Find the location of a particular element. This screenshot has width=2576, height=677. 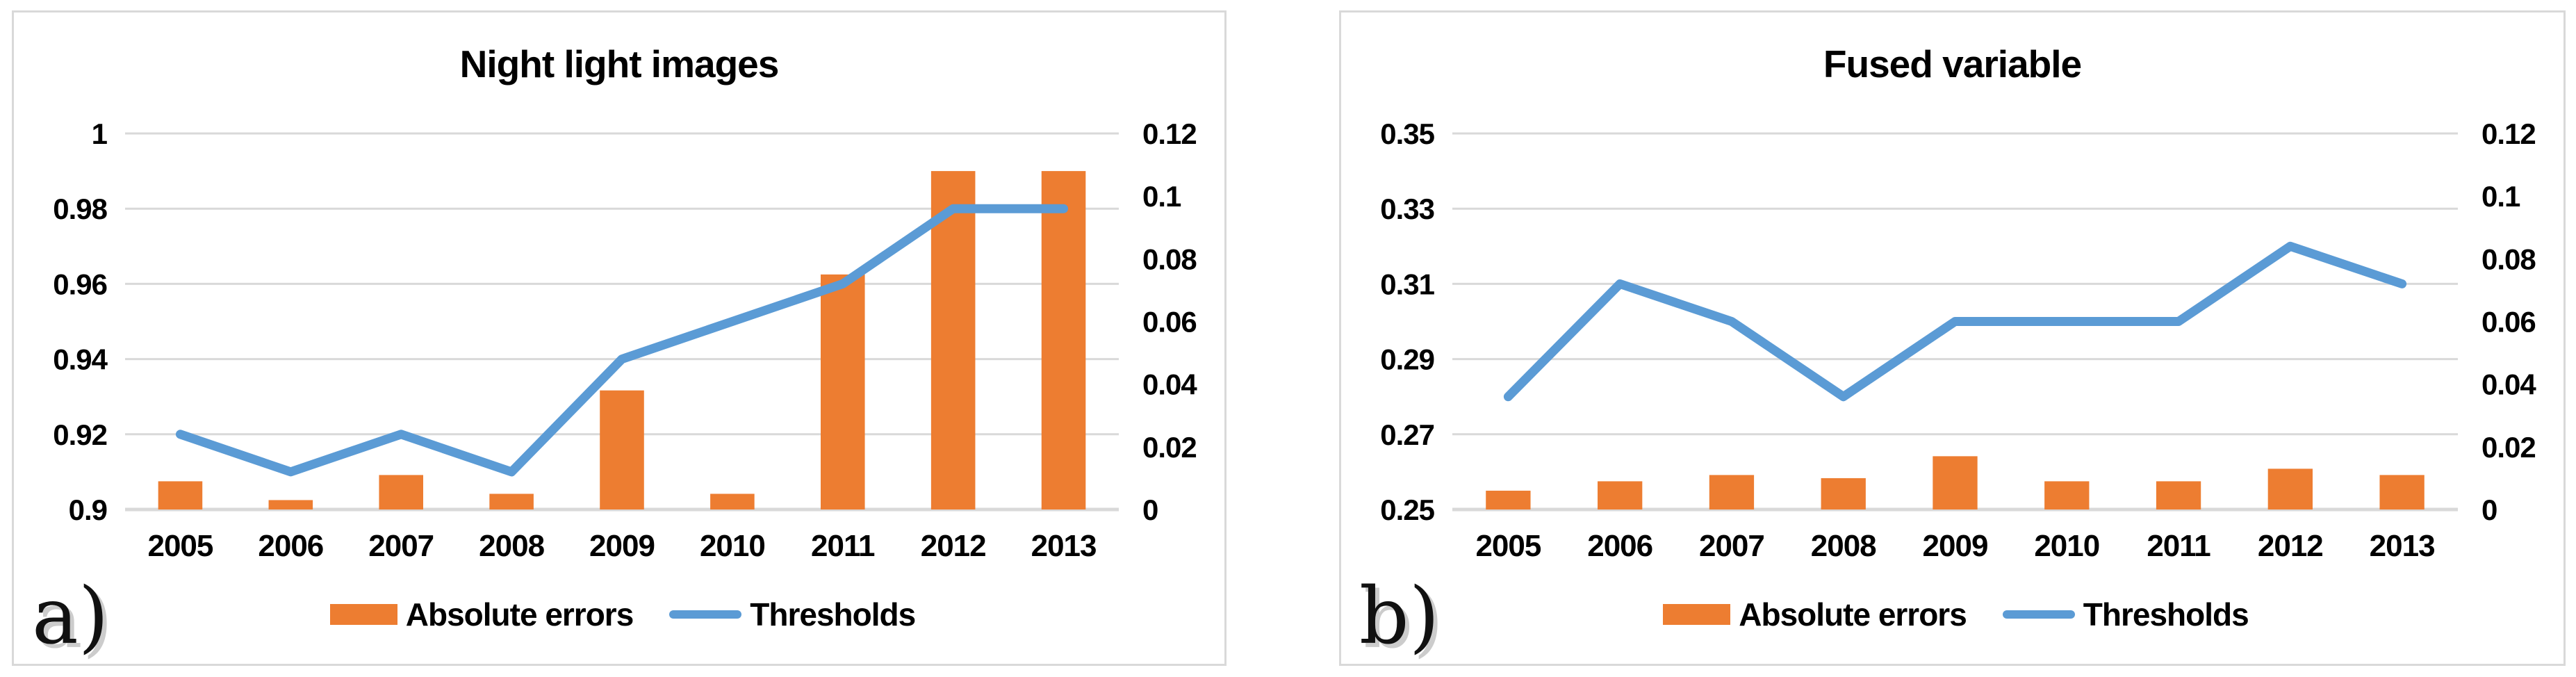

left-axis-tick-label: 0.27 is located at coordinates (1407, 434).